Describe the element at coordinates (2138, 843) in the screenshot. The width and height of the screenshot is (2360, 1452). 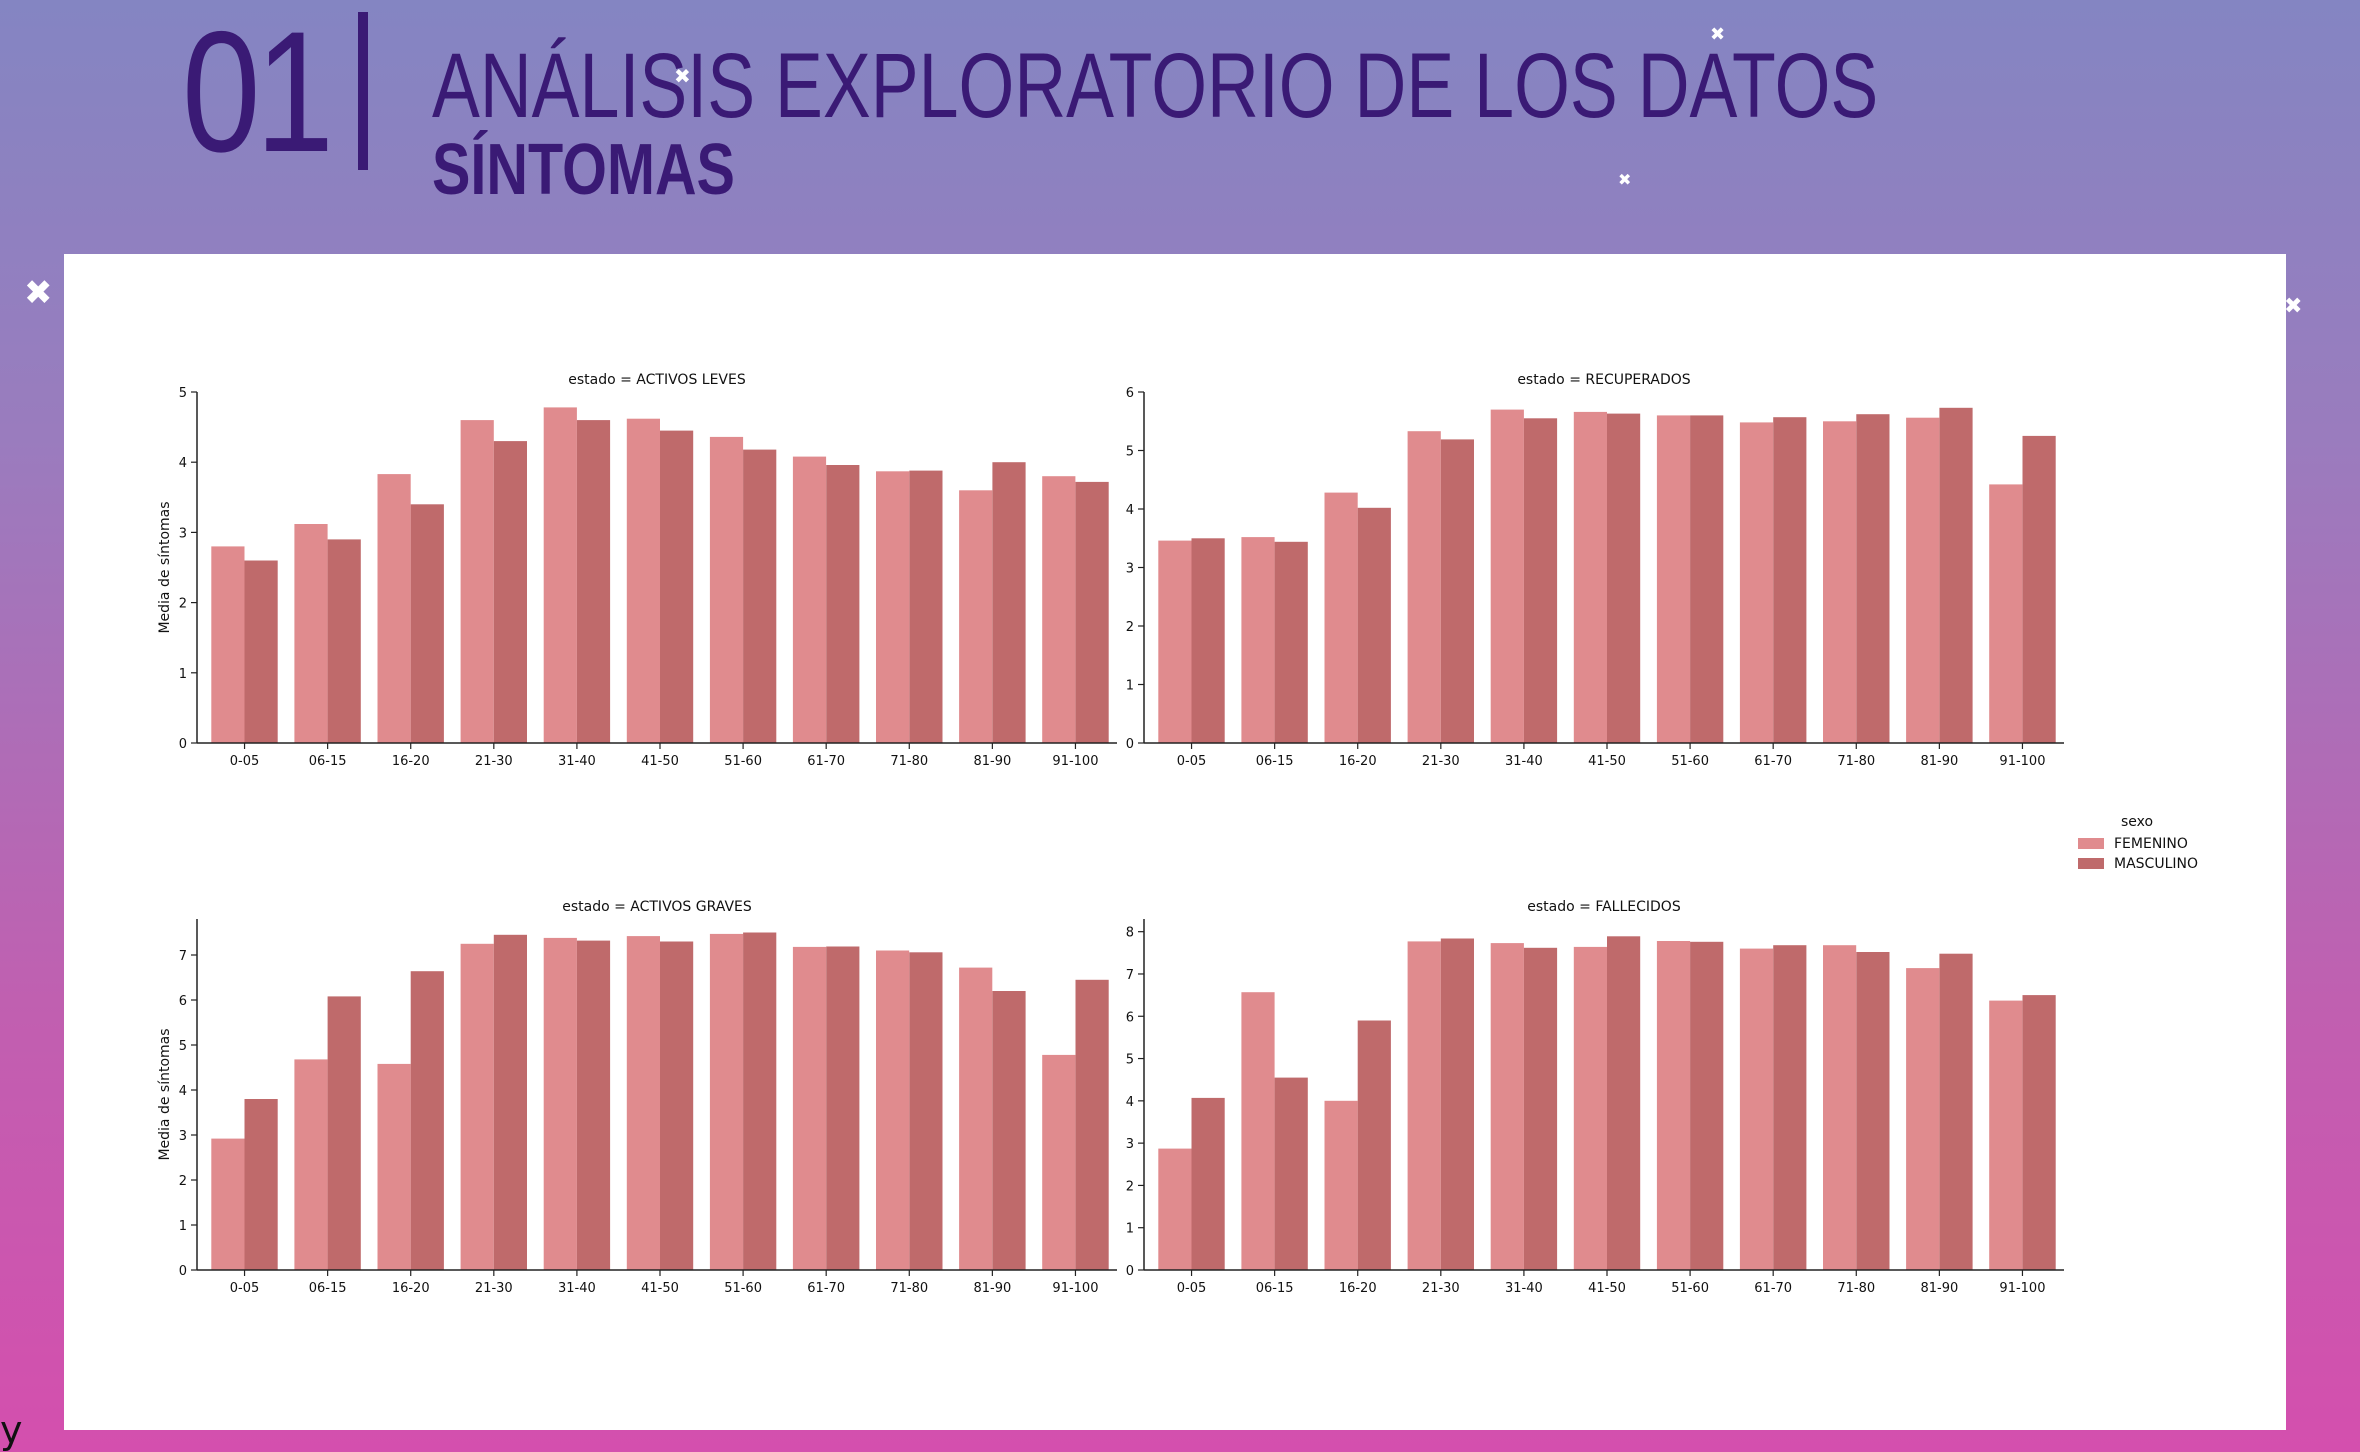
I see `legend: sexo FEMENINO MASCULINO` at that location.